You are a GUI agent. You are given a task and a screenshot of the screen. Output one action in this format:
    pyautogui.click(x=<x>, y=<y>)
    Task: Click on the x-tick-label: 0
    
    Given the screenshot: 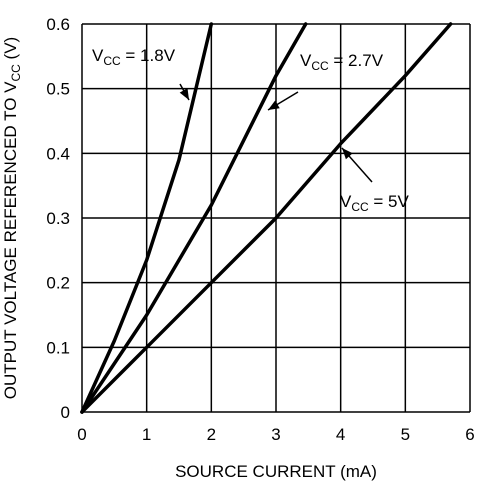 What is the action you would take?
    pyautogui.click(x=81, y=434)
    